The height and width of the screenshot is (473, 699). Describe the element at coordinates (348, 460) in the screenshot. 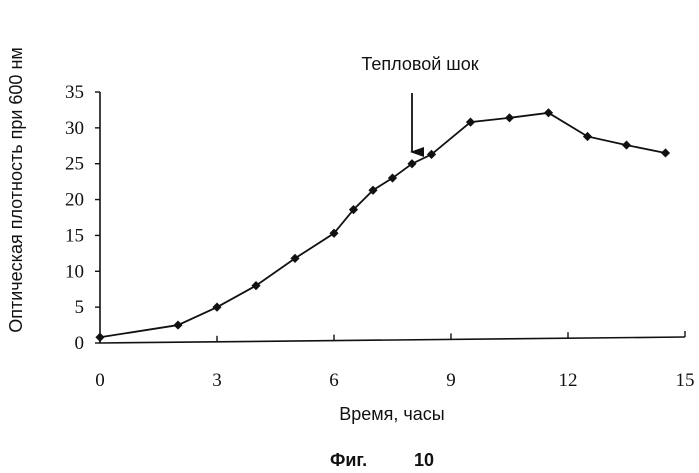

I see `figure-label-prefix: Фиг.` at that location.